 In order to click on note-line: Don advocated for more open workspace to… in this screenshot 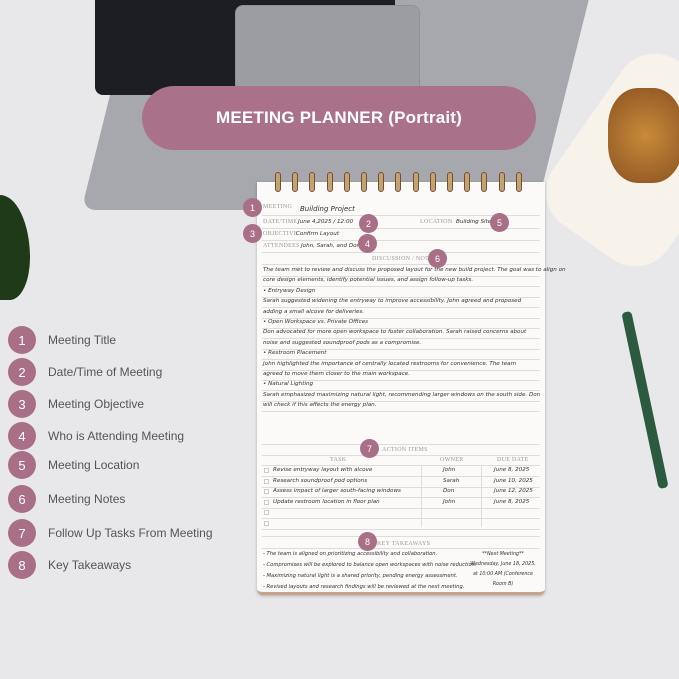, I will do `click(395, 332)`.